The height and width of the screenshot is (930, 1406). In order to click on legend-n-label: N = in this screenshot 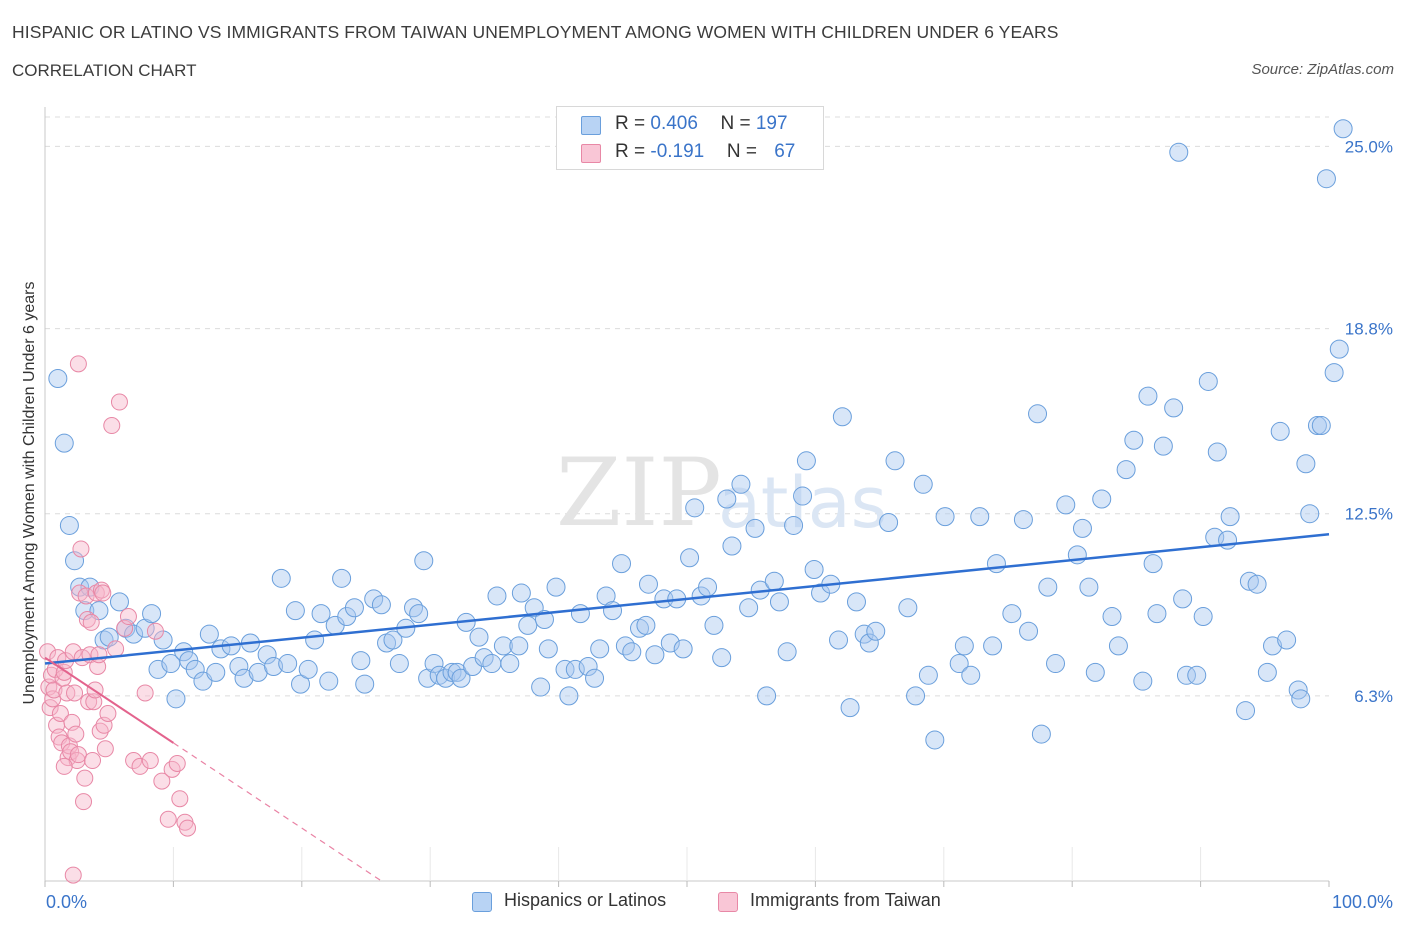, I will do `click(744, 151)`.